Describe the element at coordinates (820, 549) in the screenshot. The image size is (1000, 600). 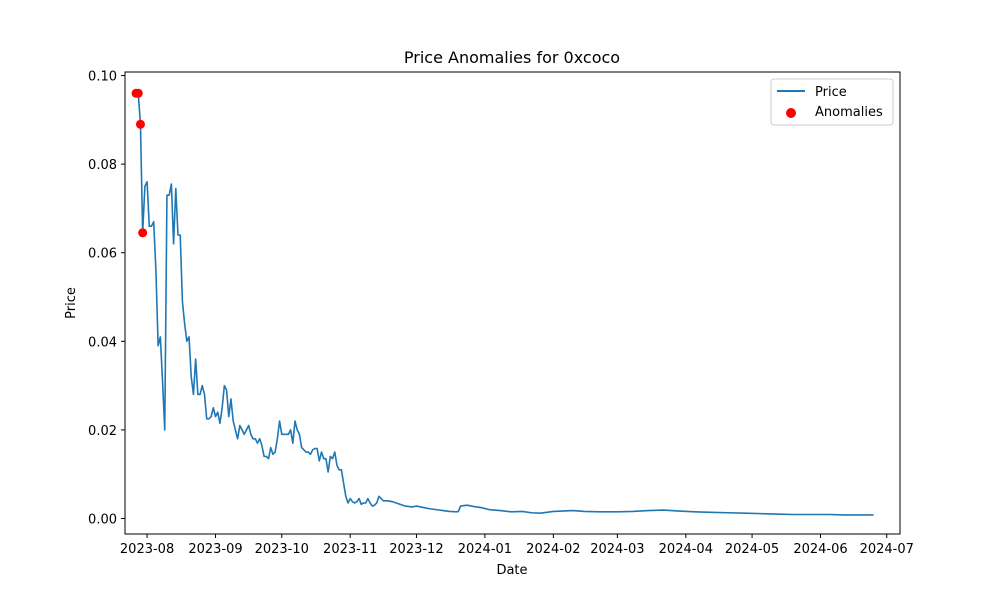
I see `x-tick-label-10: 2024-06` at that location.